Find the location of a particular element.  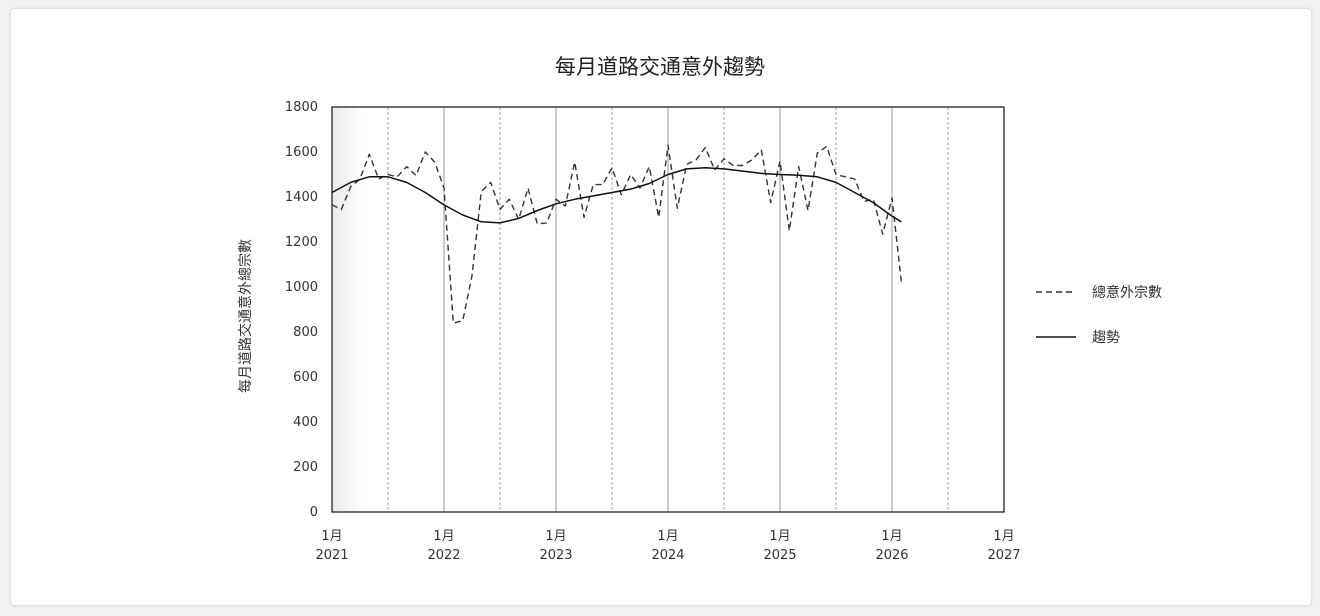

series-line-trend is located at coordinates (616, 195).